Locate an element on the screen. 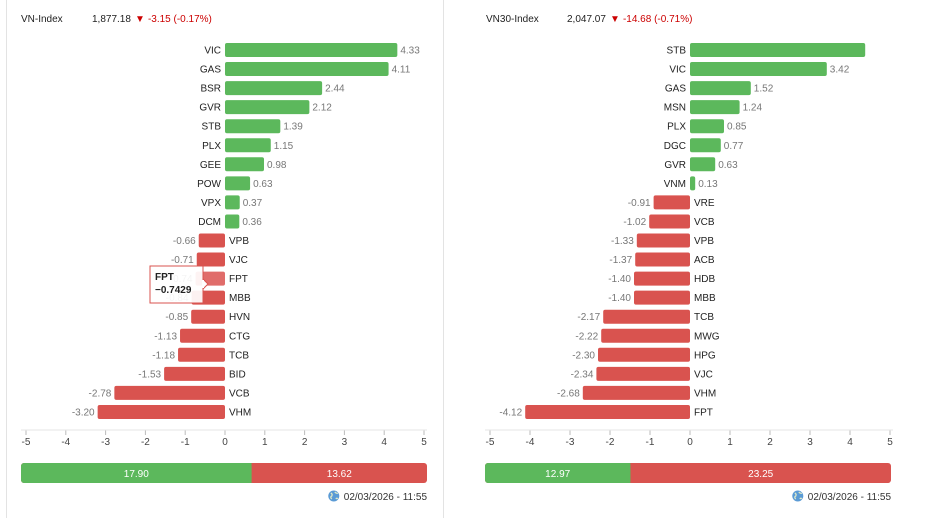 The height and width of the screenshot is (518, 926). data-label: 0.13 is located at coordinates (708, 184).